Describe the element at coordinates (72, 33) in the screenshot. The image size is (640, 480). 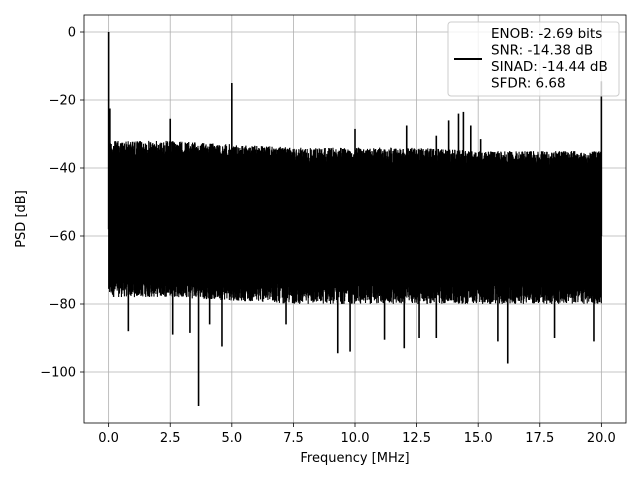
I see `y-tick-label: 0` at that location.